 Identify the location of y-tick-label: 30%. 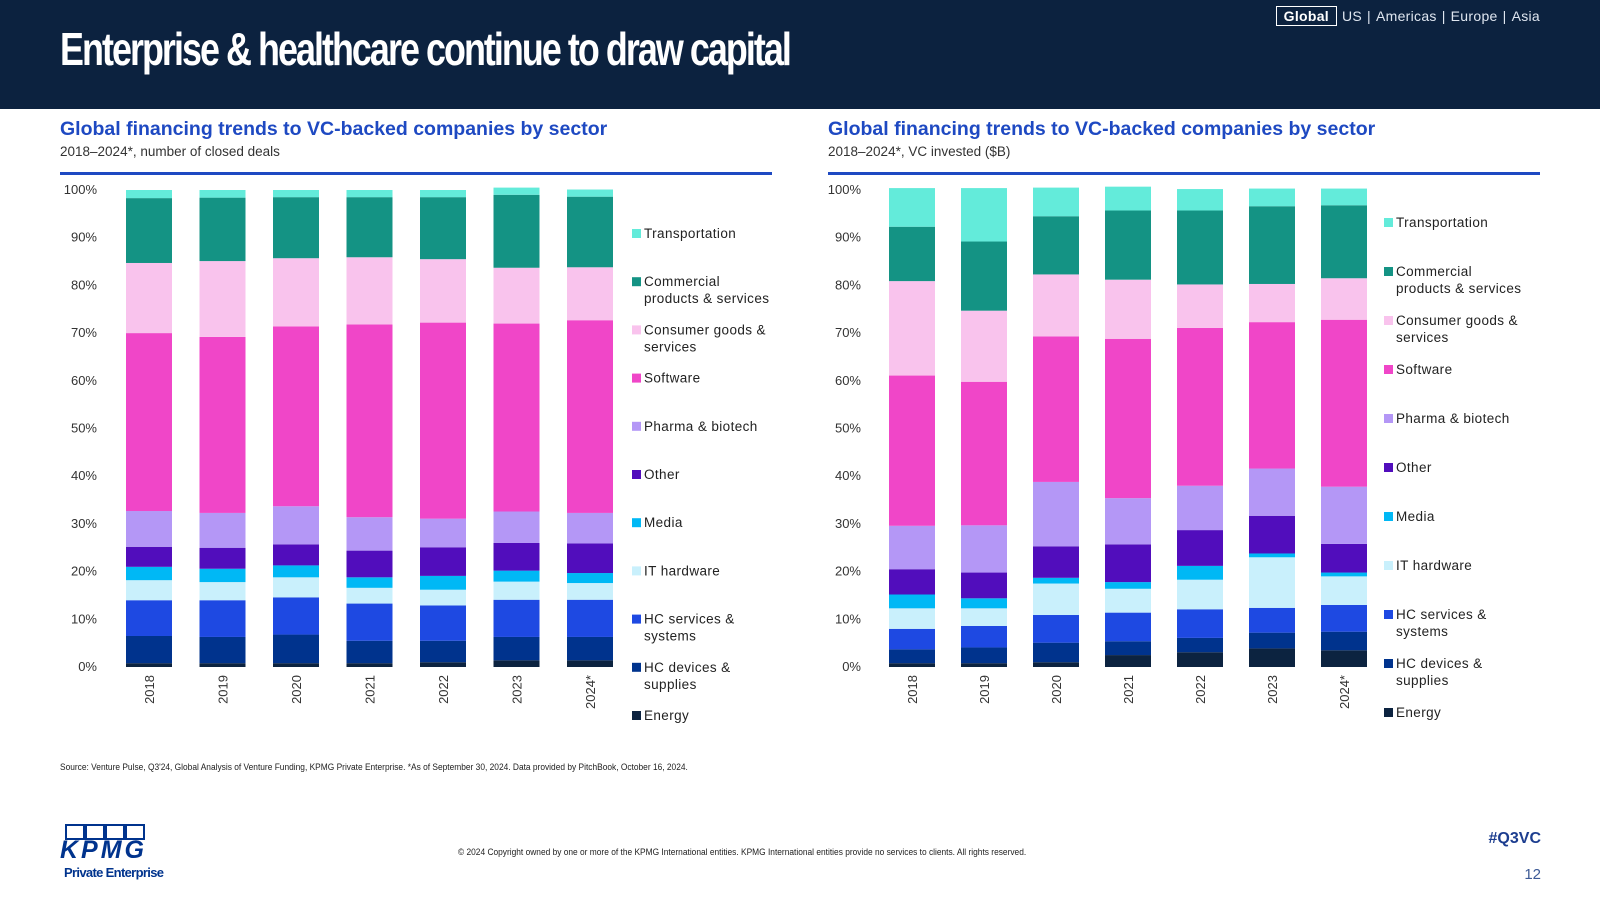
(84, 523).